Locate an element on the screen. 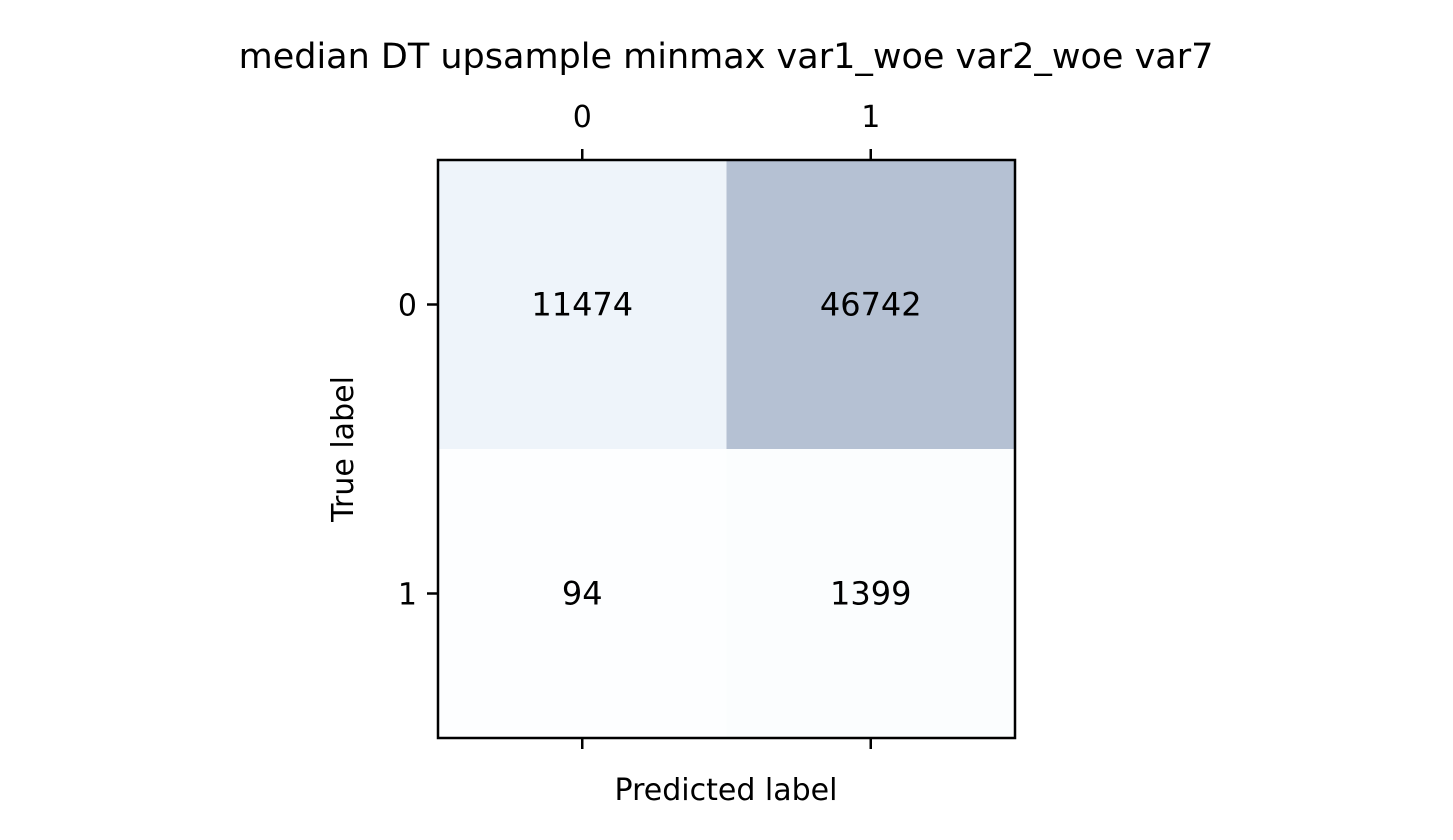 This screenshot has height=840, width=1453. y-tick-label-1: 1 is located at coordinates (407, 595).